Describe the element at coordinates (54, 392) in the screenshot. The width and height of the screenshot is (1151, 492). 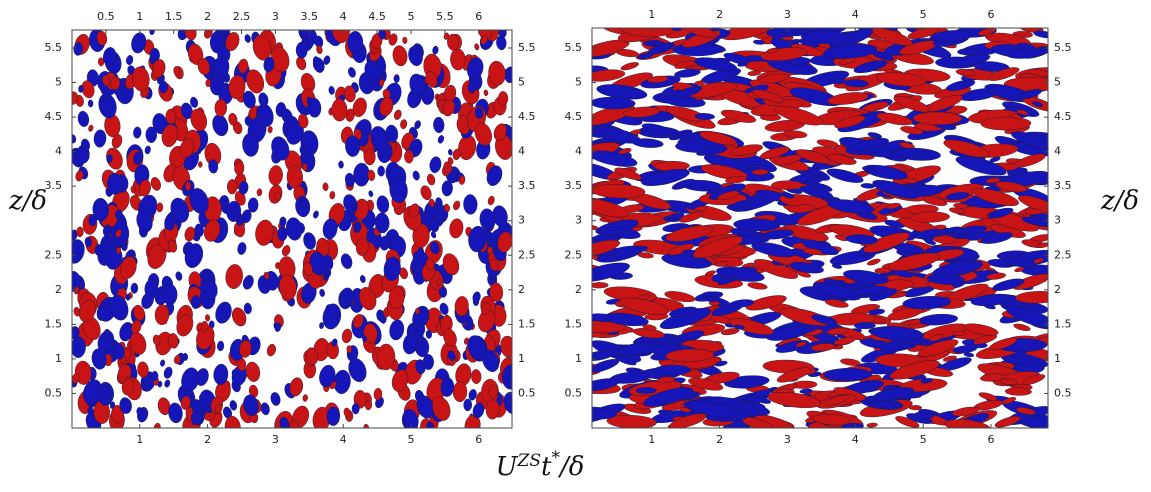
I see `y-tick-label: 0.5` at that location.